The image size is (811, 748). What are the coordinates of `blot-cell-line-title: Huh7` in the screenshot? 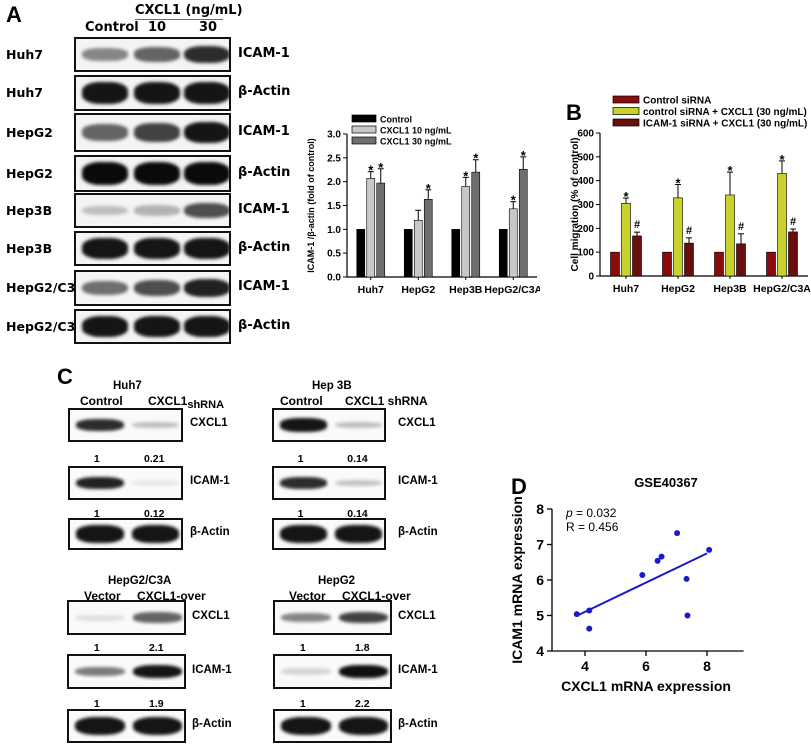 It's located at (127, 386).